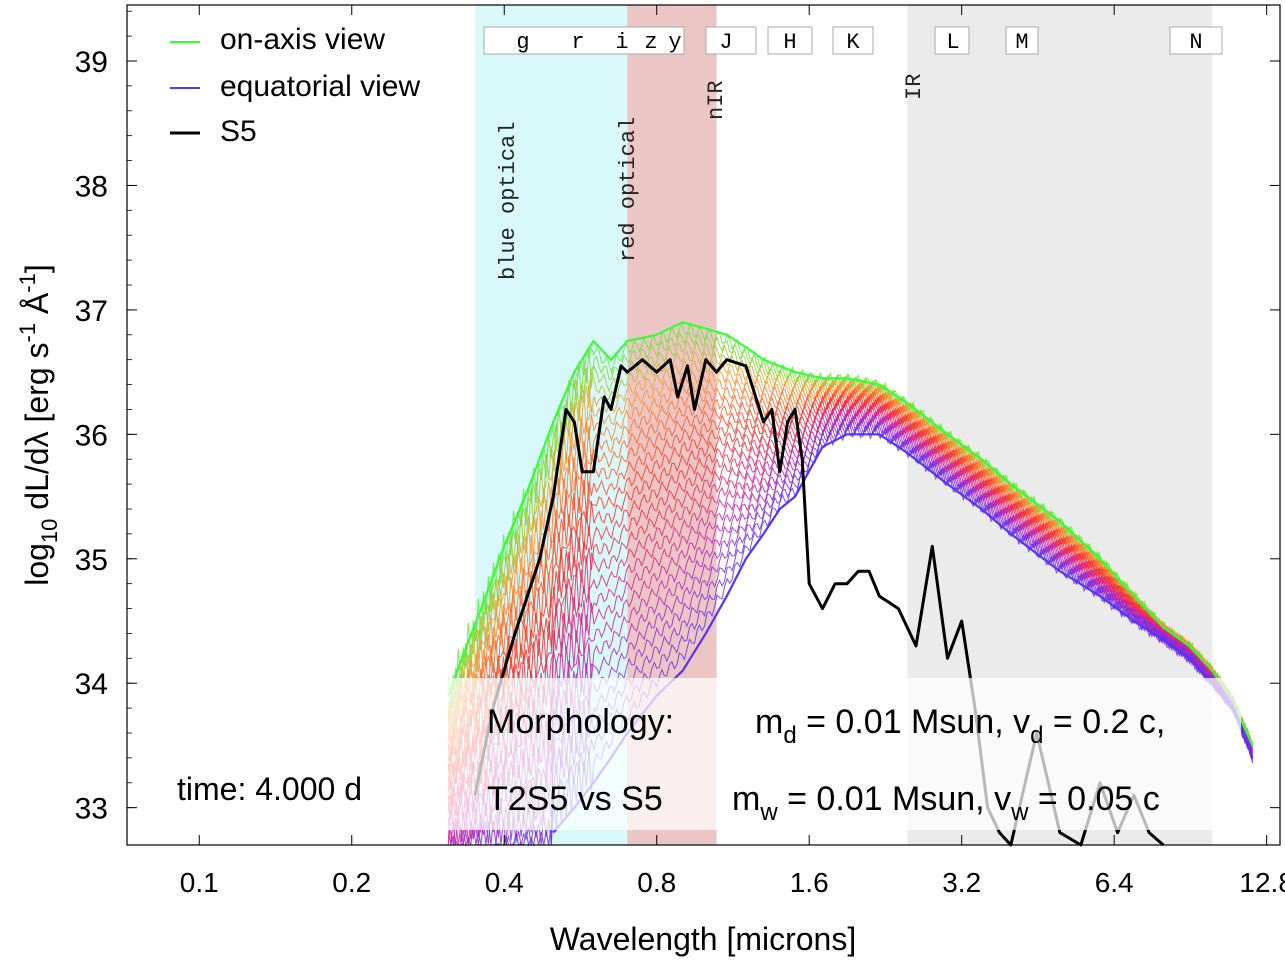 The image size is (1285, 962). What do you see at coordinates (91, 186) in the screenshot?
I see `y-tick-label-5: 38` at bounding box center [91, 186].